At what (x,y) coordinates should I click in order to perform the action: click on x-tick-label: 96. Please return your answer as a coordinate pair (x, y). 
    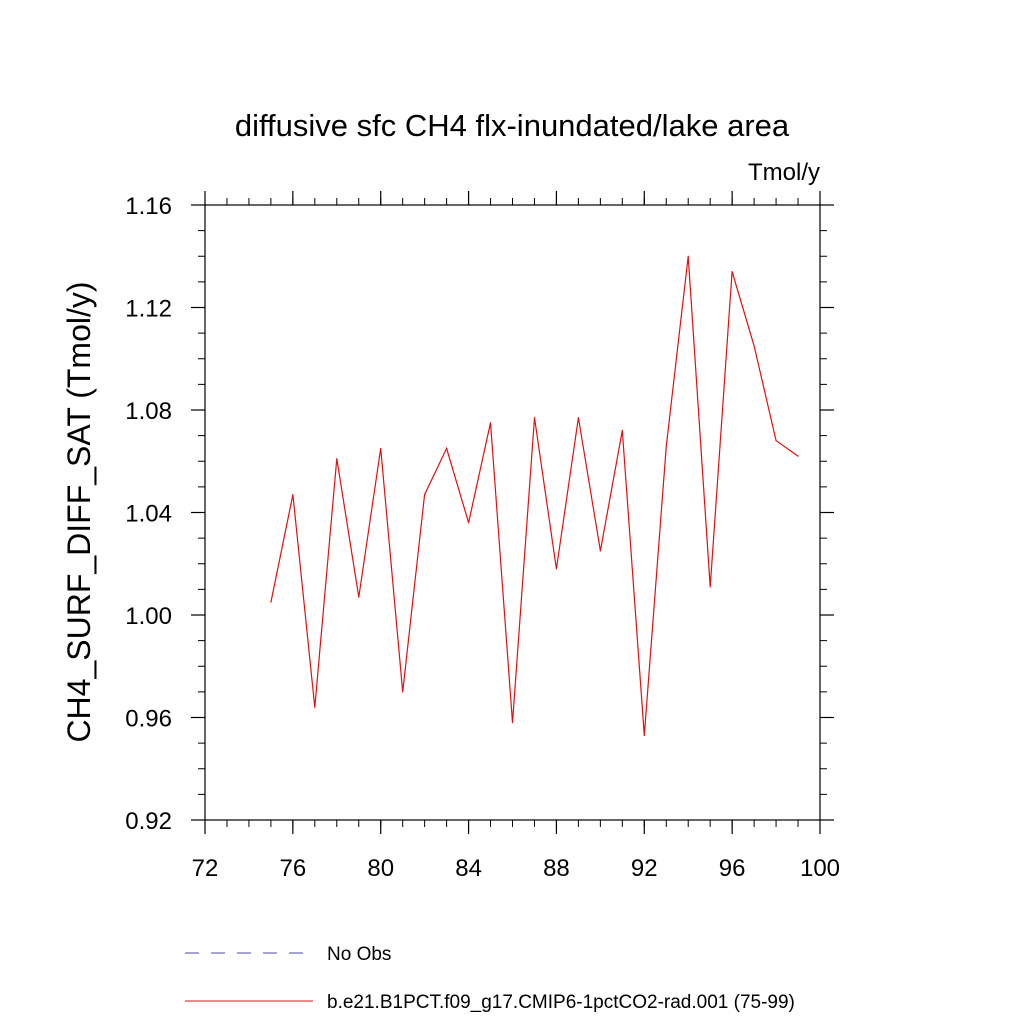
    Looking at the image, I should click on (732, 868).